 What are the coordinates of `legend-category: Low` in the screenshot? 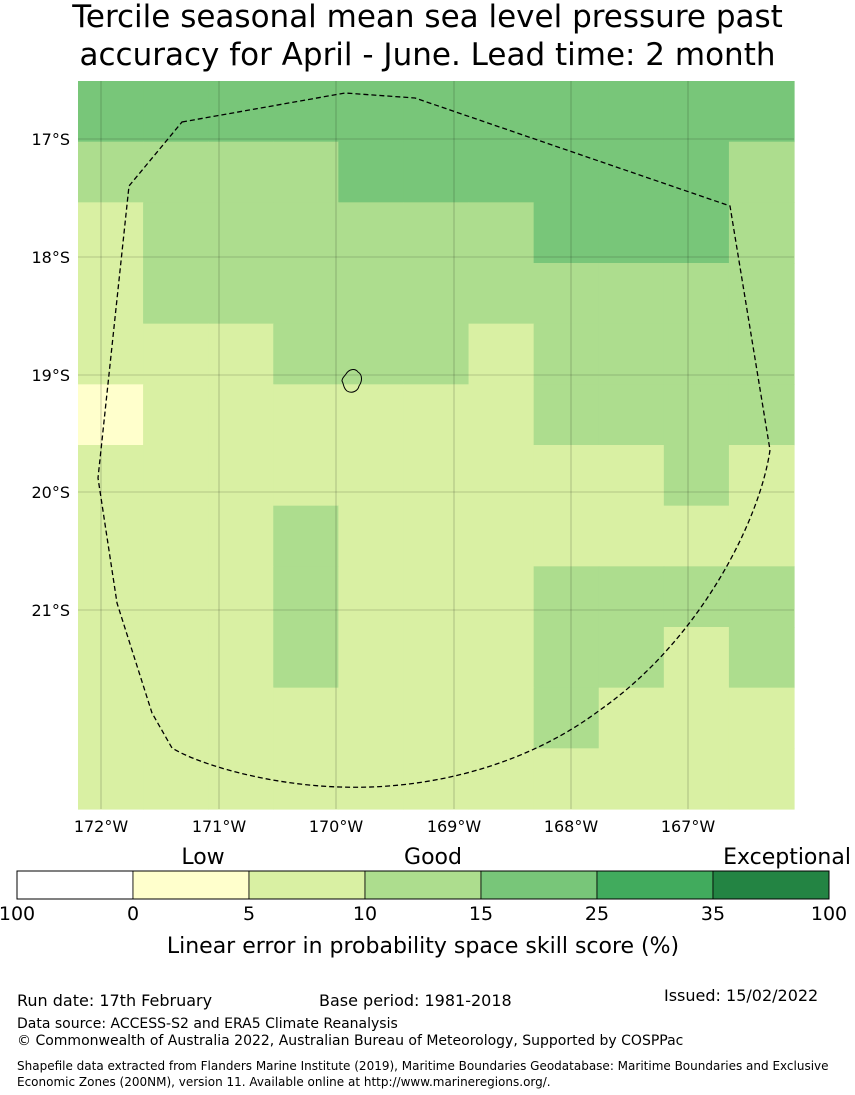 It's located at (202, 857).